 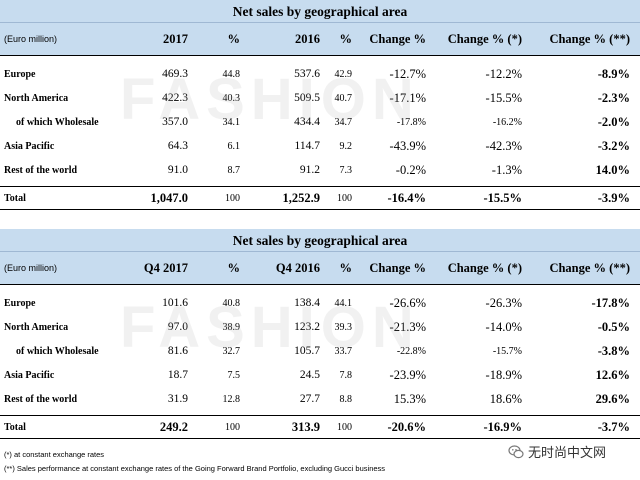 What do you see at coordinates (307, 74) in the screenshot?
I see `value-previous: 537.6` at bounding box center [307, 74].